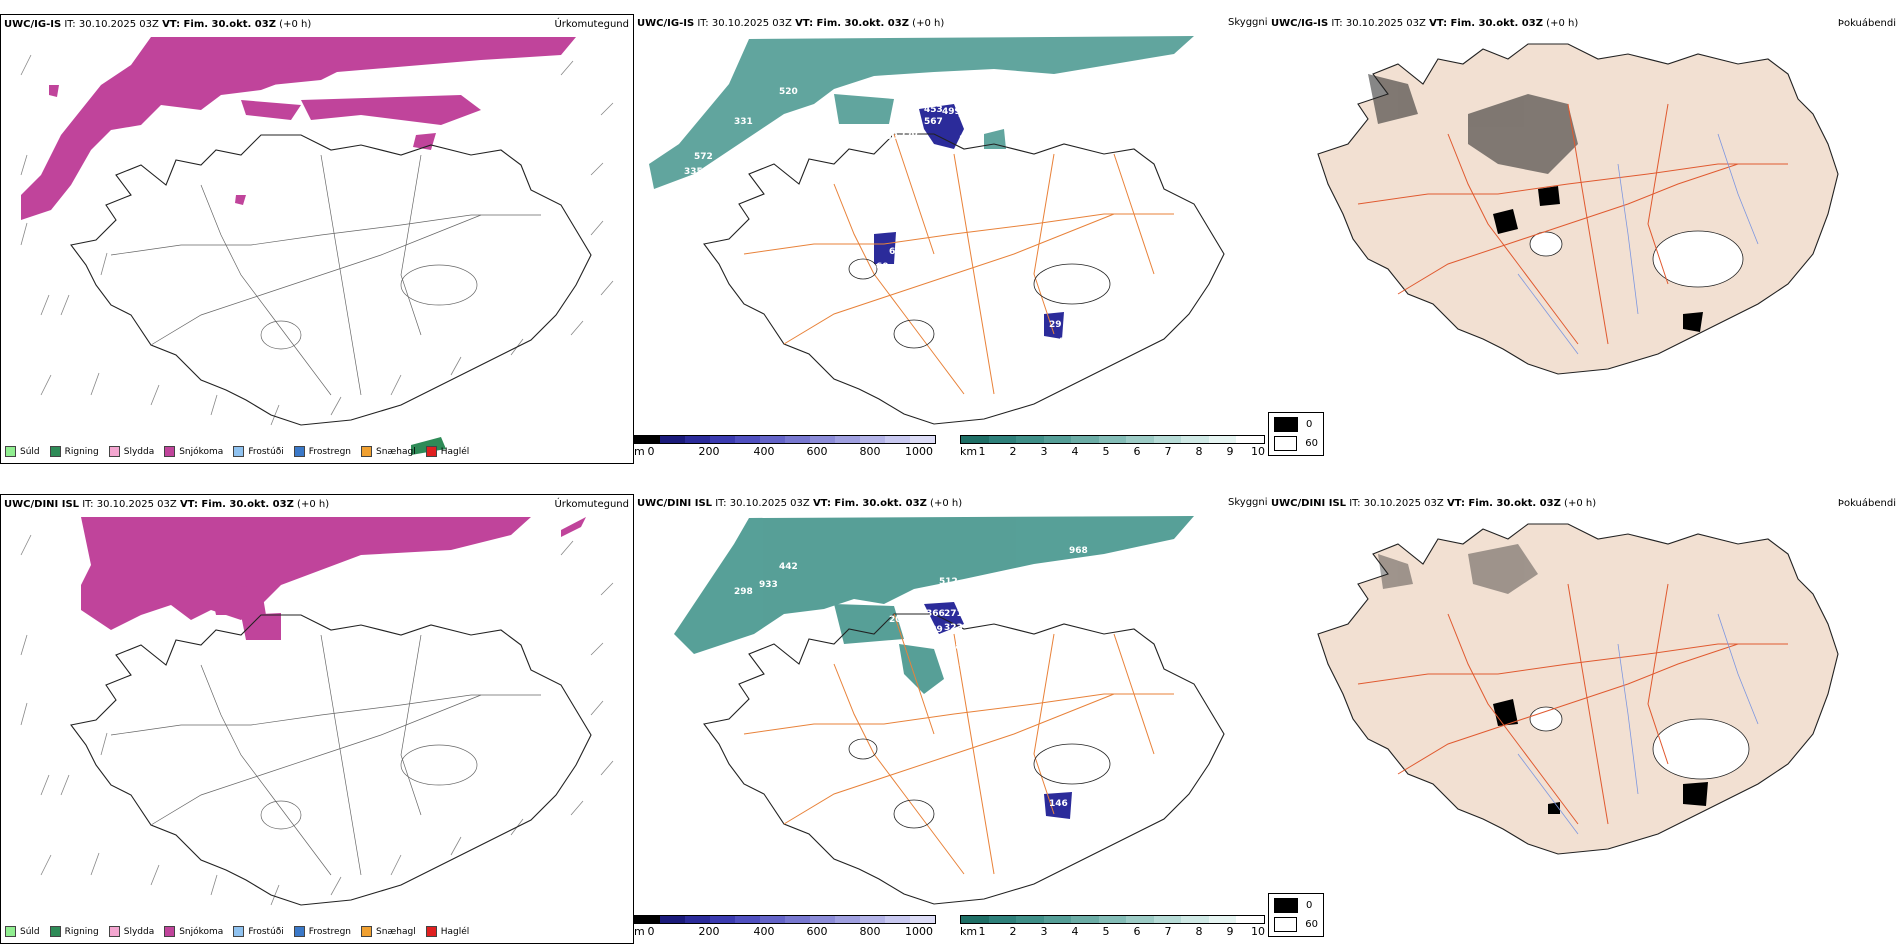  I want to click on unit-label: km, so click(969, 931).